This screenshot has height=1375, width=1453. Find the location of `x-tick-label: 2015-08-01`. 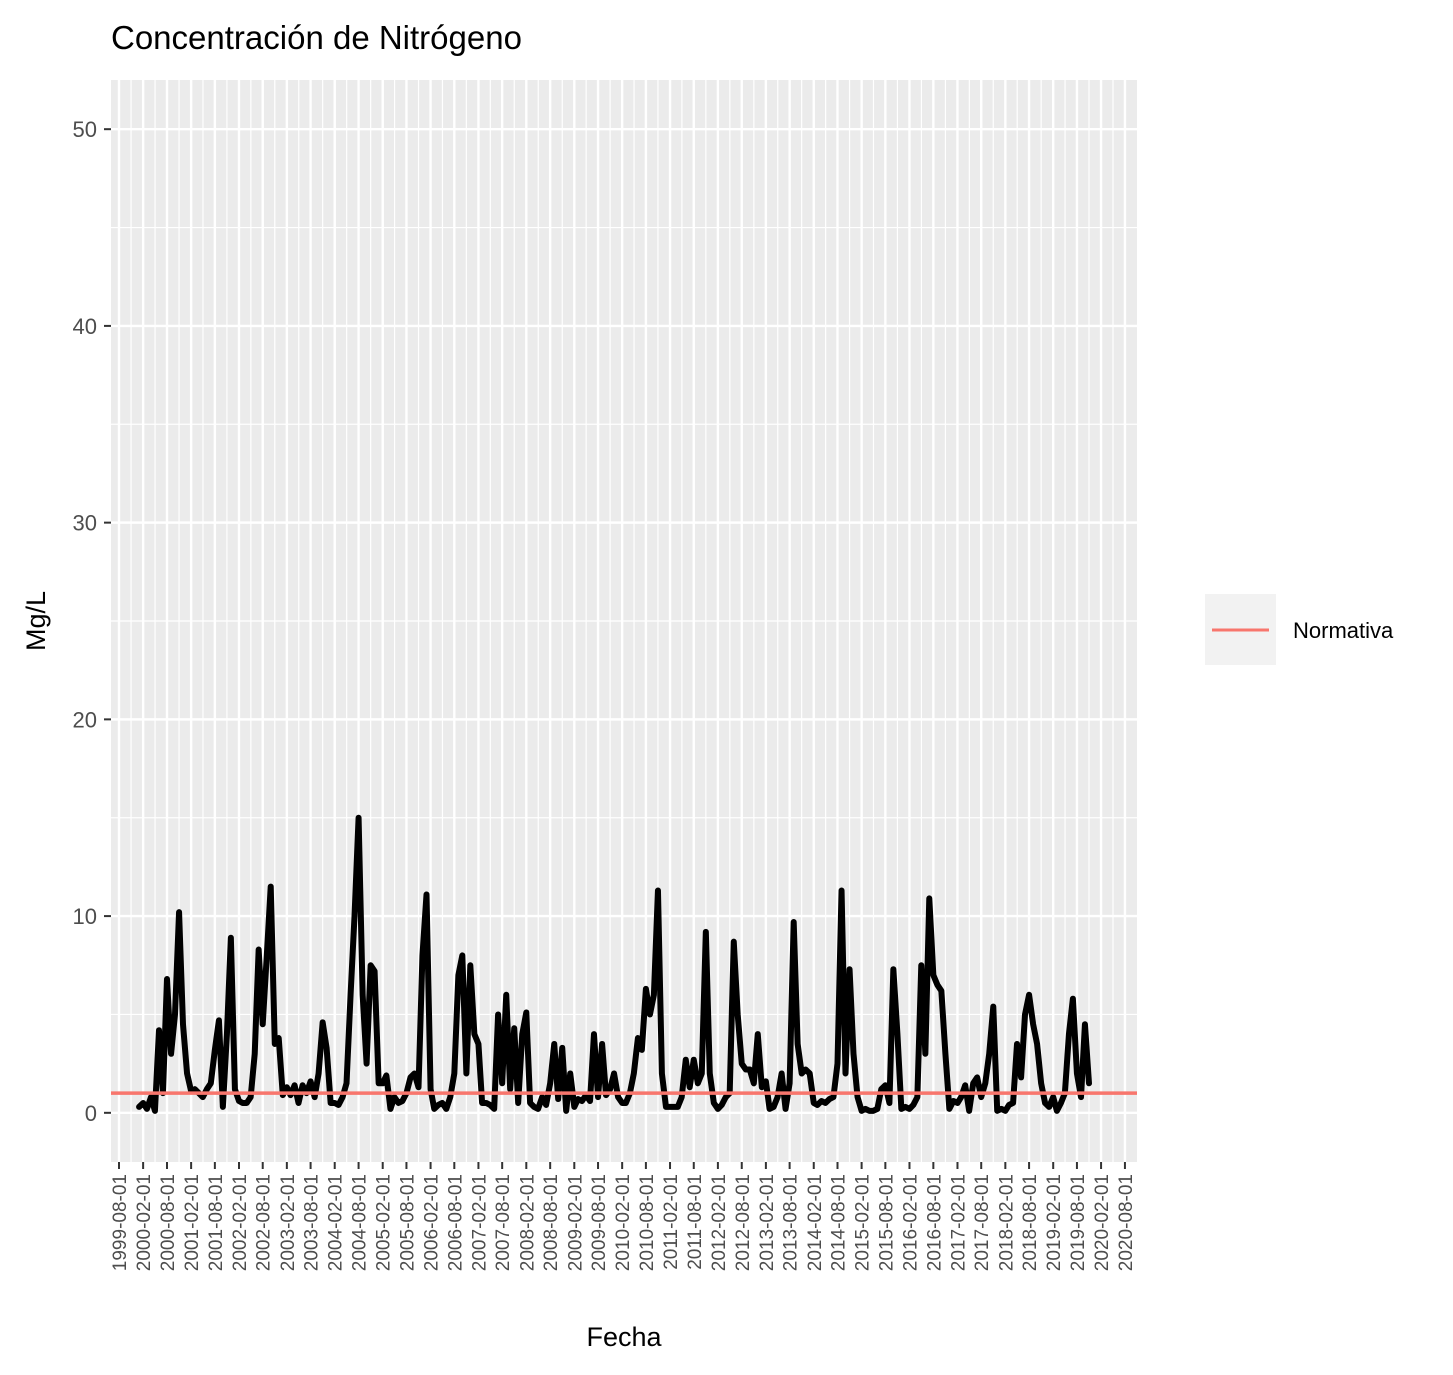

x-tick-label: 2015-08-01 is located at coordinates (886, 1222).